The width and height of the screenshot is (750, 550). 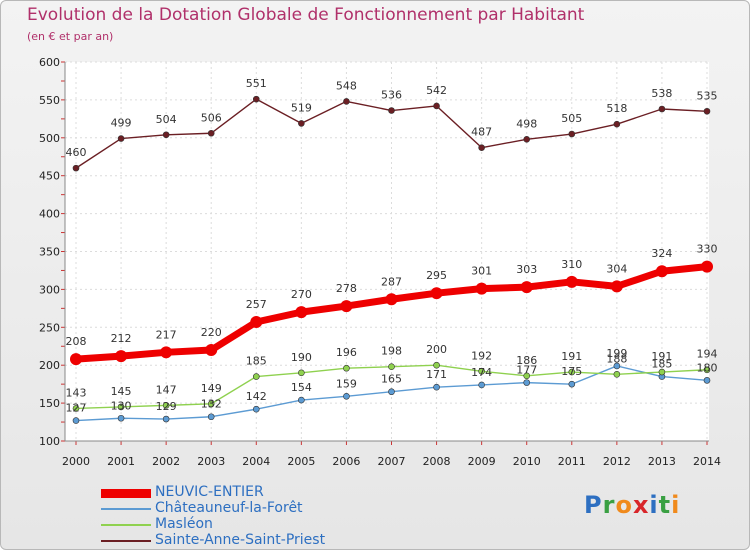 What do you see at coordinates (346, 288) in the screenshot?
I see `data-label: 278` at bounding box center [346, 288].